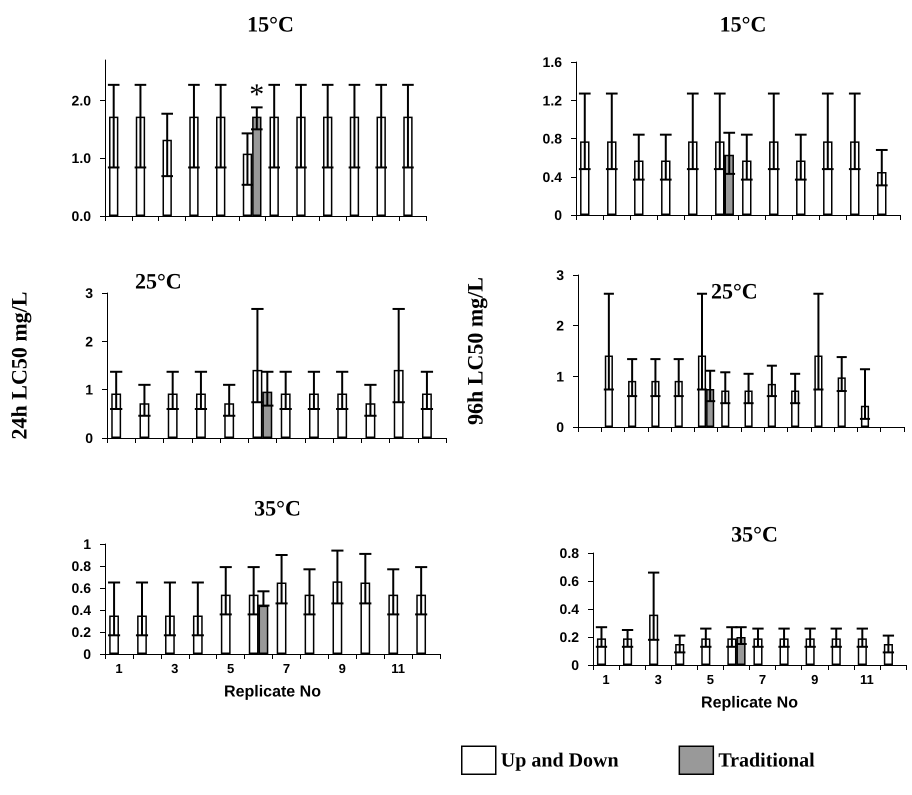  What do you see at coordinates (475, 351) in the screenshot?
I see `y-axis-title: 96h LC50 mg/L` at bounding box center [475, 351].